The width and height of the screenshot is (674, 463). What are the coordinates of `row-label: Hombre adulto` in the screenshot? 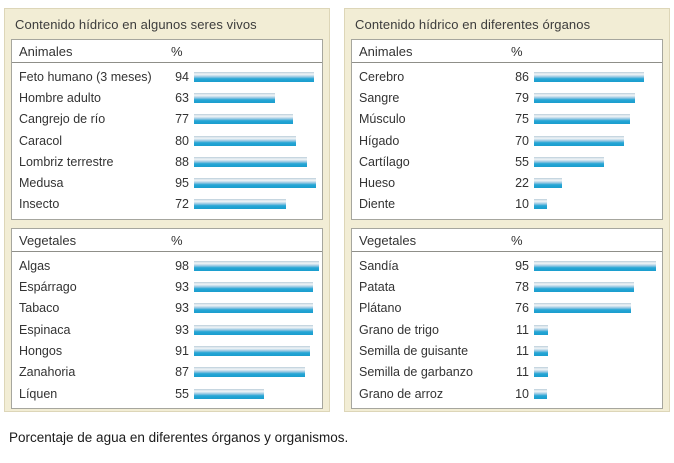 It's located at (60, 97).